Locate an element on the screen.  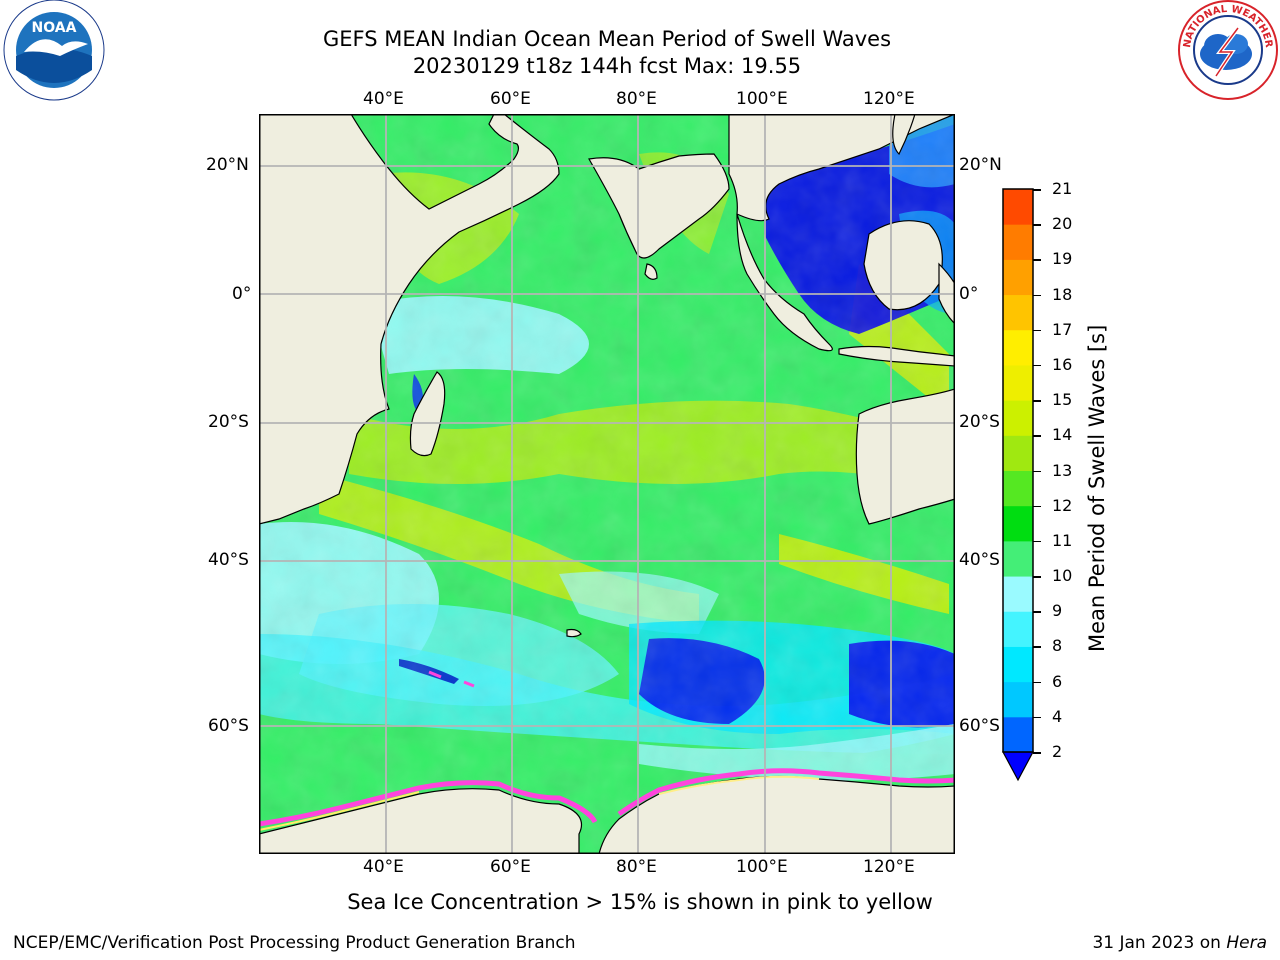
lon-tick-top: 100°E is located at coordinates (762, 99).